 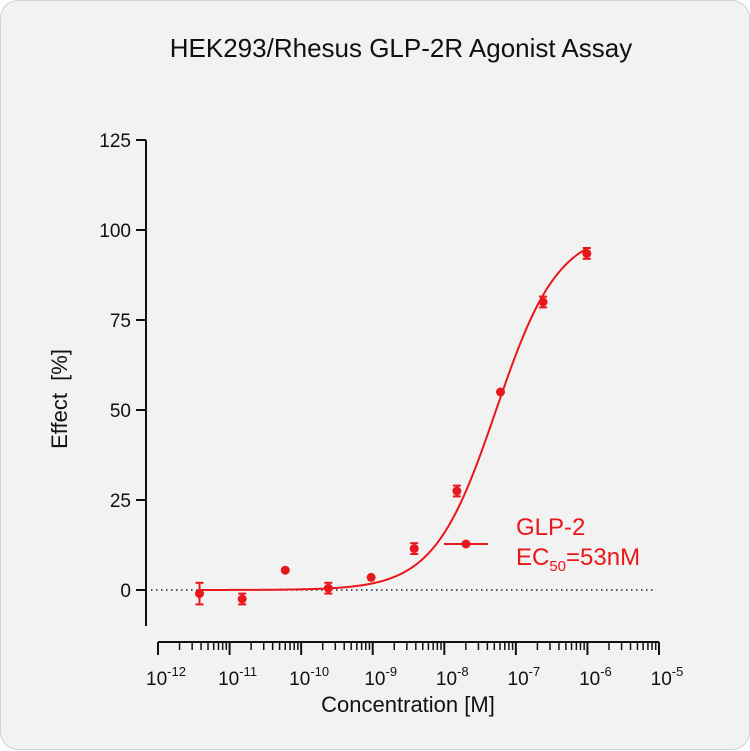 What do you see at coordinates (452, 677) in the screenshot?
I see `x-tick-label: 10⁻⁸` at bounding box center [452, 677].